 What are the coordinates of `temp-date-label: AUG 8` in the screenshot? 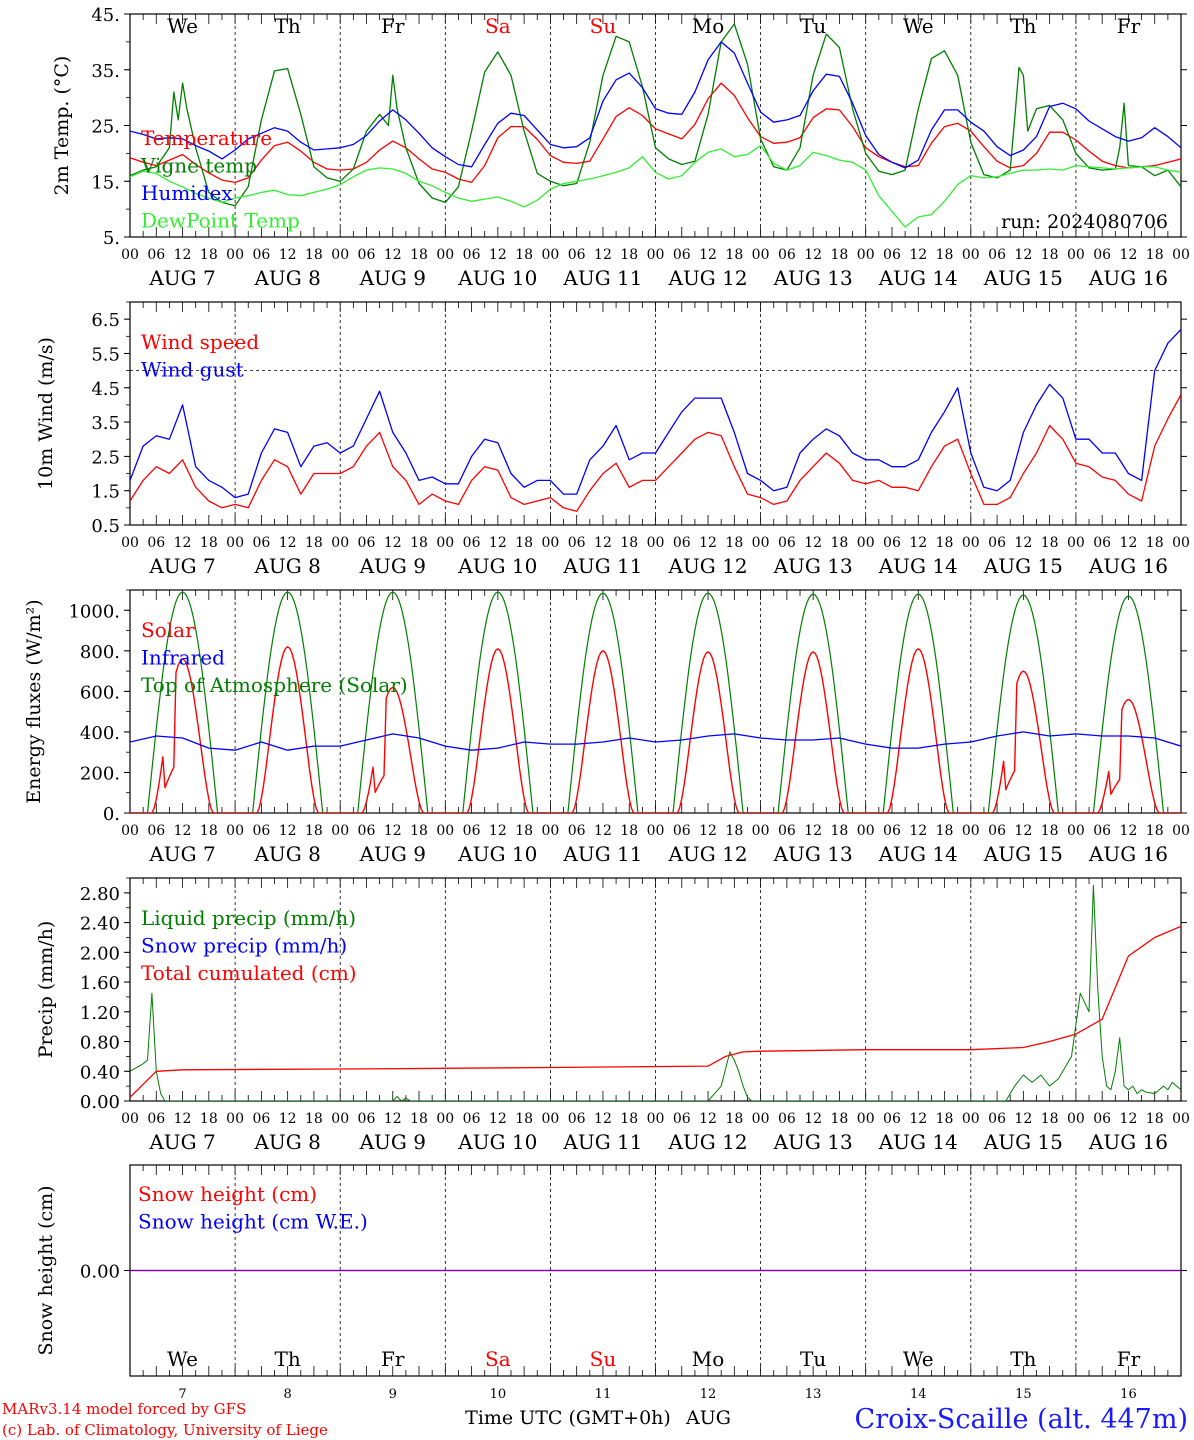 It's located at (286, 278).